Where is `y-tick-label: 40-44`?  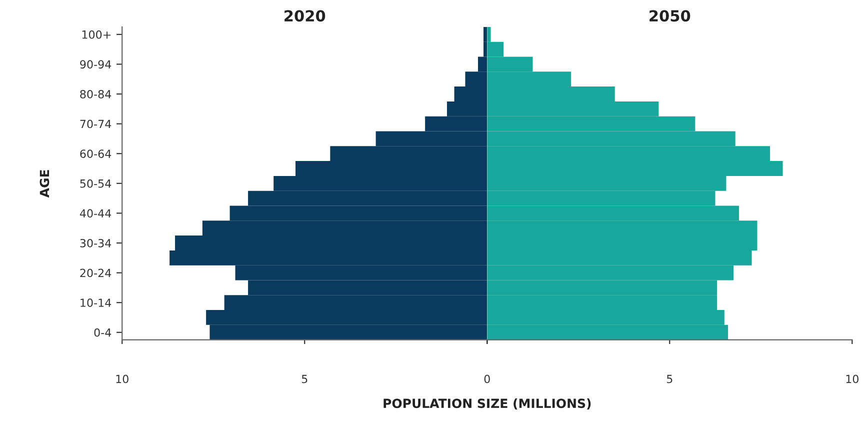 y-tick-label: 40-44 is located at coordinates (96, 213).